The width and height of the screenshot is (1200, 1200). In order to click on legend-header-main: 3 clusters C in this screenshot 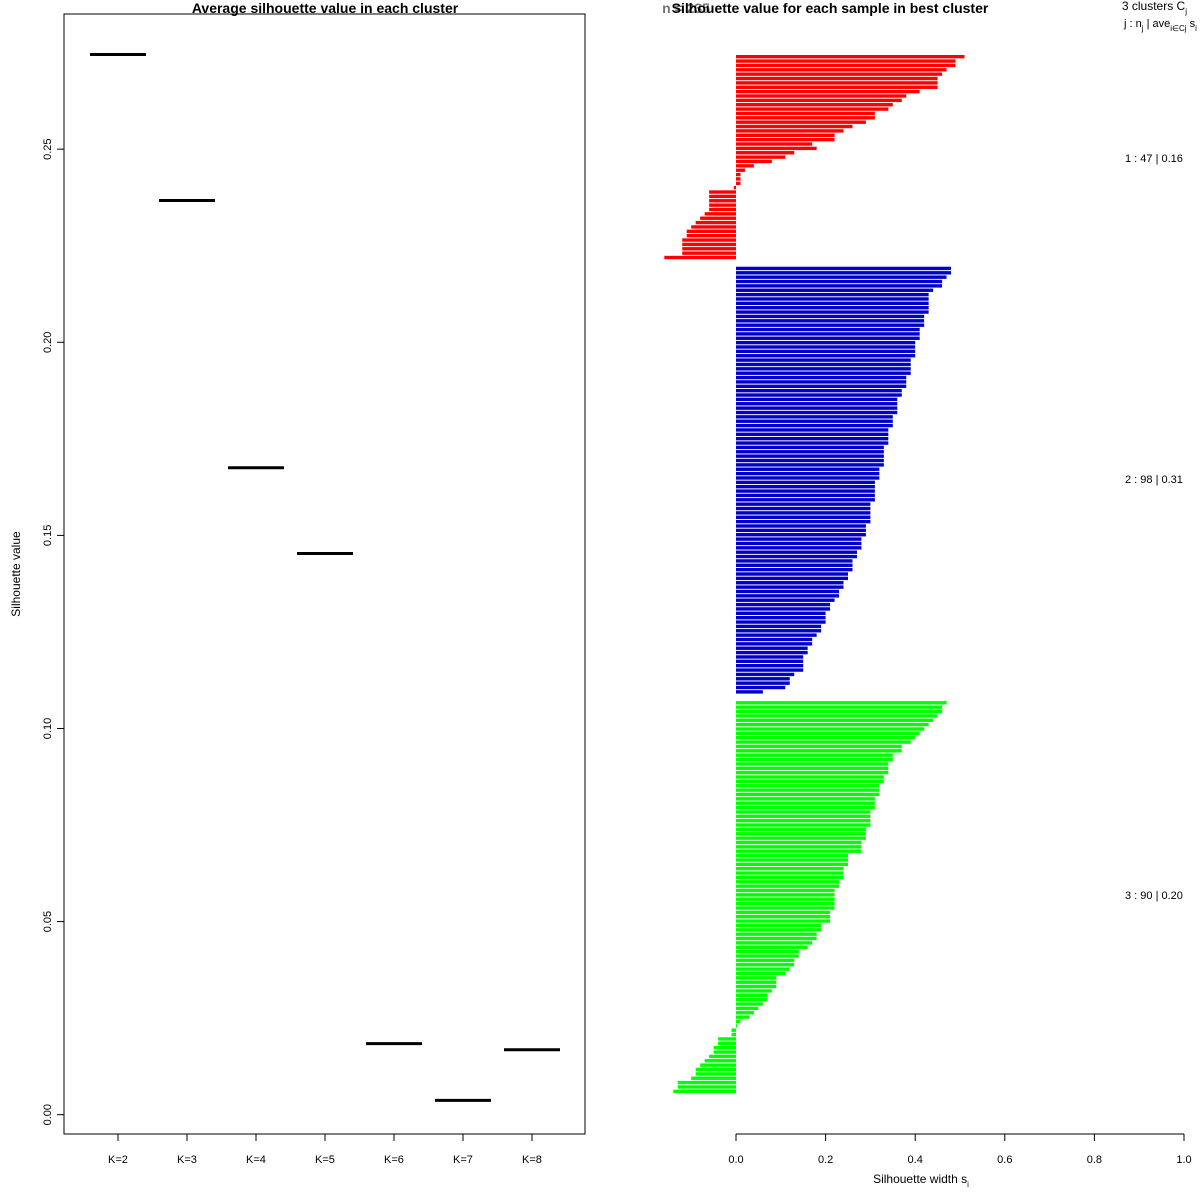, I will do `click(1154, 6)`.